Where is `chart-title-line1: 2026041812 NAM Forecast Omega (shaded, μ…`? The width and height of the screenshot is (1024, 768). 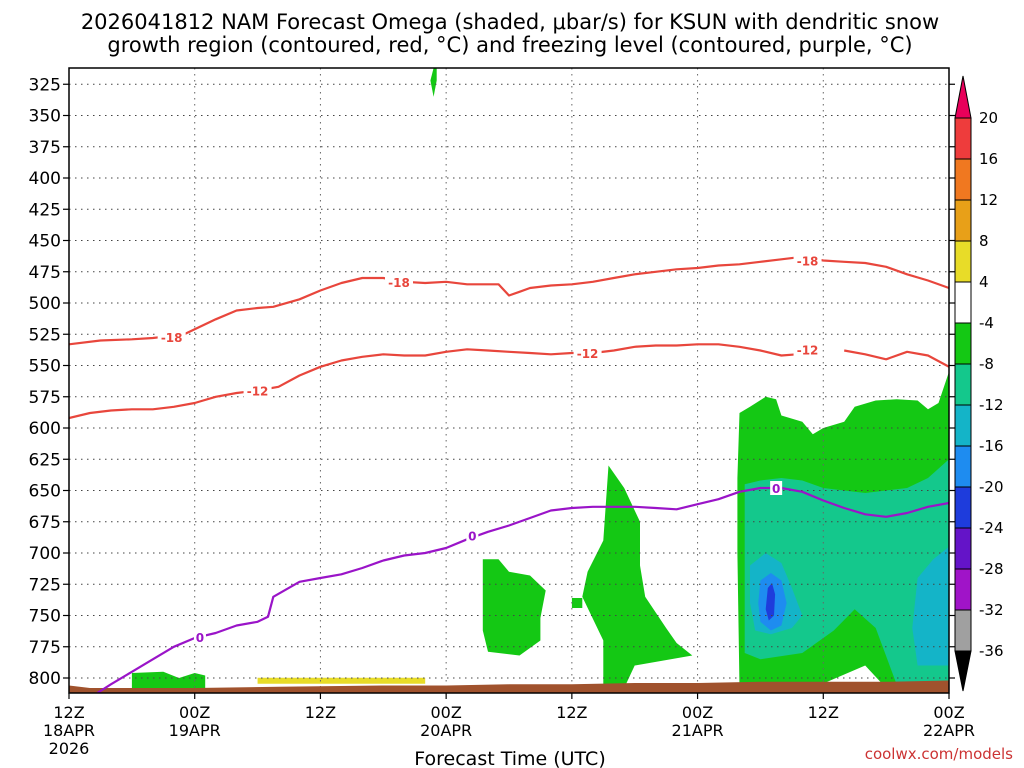
chart-title-line1: 2026041812 NAM Forecast Omega (shaded, μ… is located at coordinates (510, 22).